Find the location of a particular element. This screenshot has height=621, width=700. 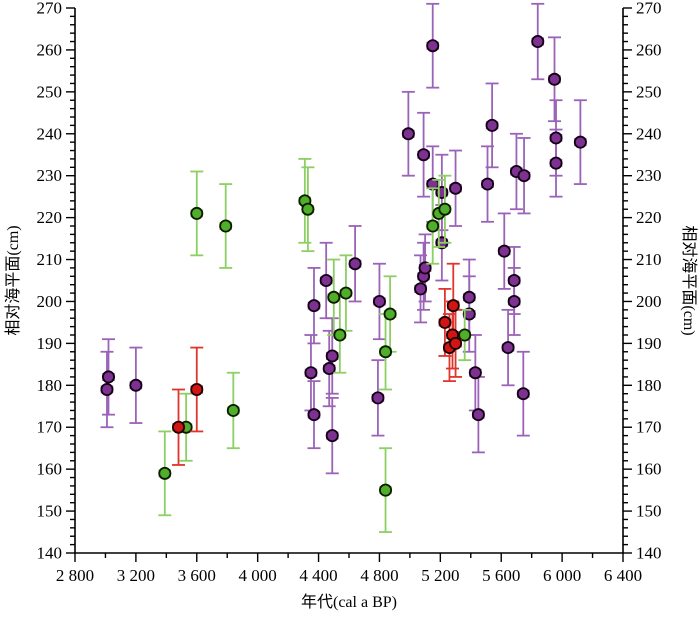

y-tick-label-left: 230 is located at coordinates (50, 175).